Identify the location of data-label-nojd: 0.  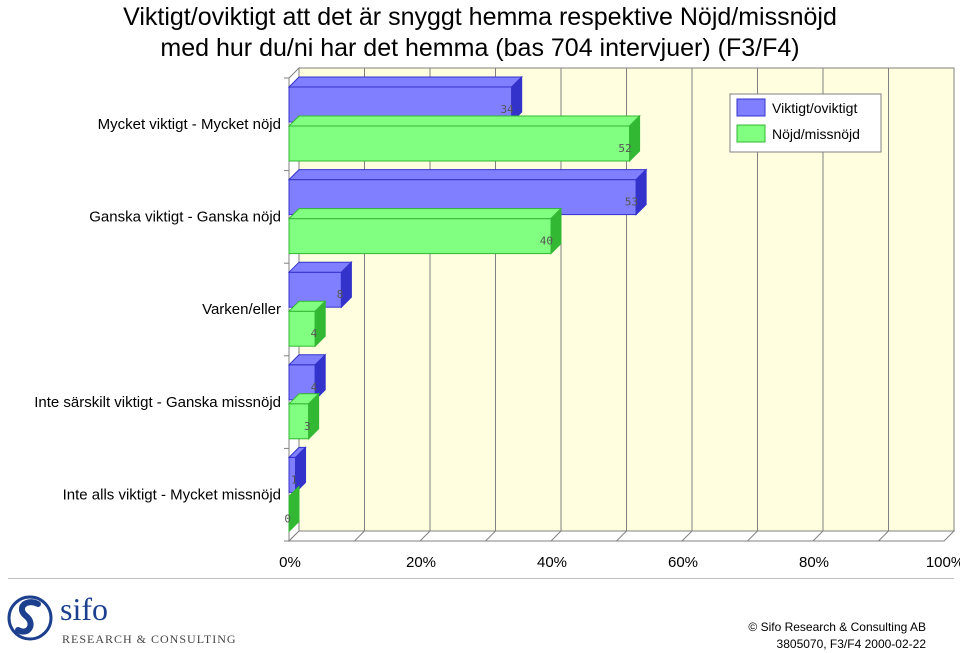
(287, 518).